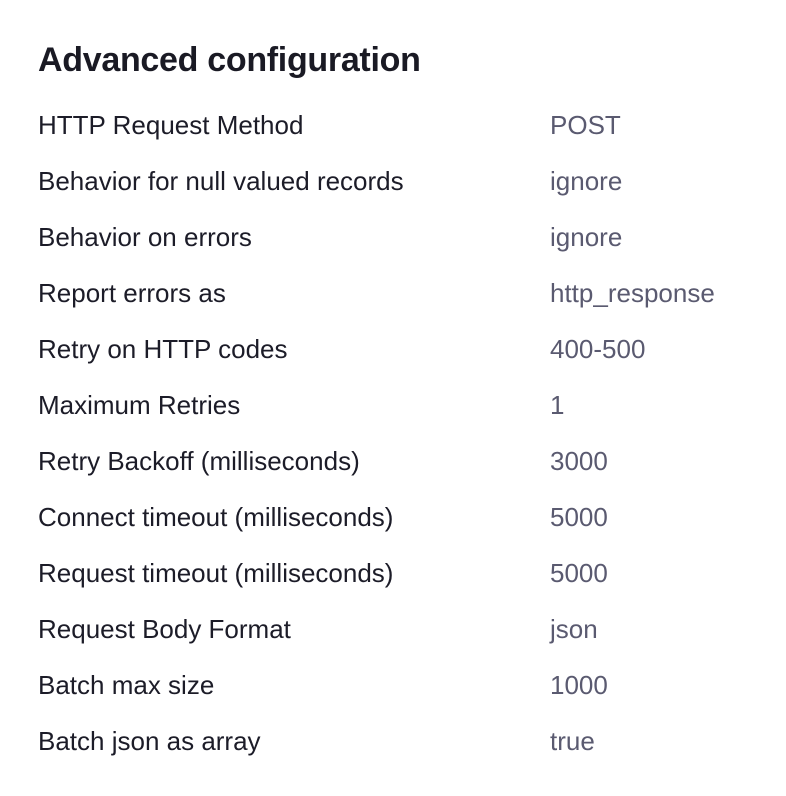 The height and width of the screenshot is (796, 786). I want to click on config-label: HTTP Request Method, so click(171, 125).